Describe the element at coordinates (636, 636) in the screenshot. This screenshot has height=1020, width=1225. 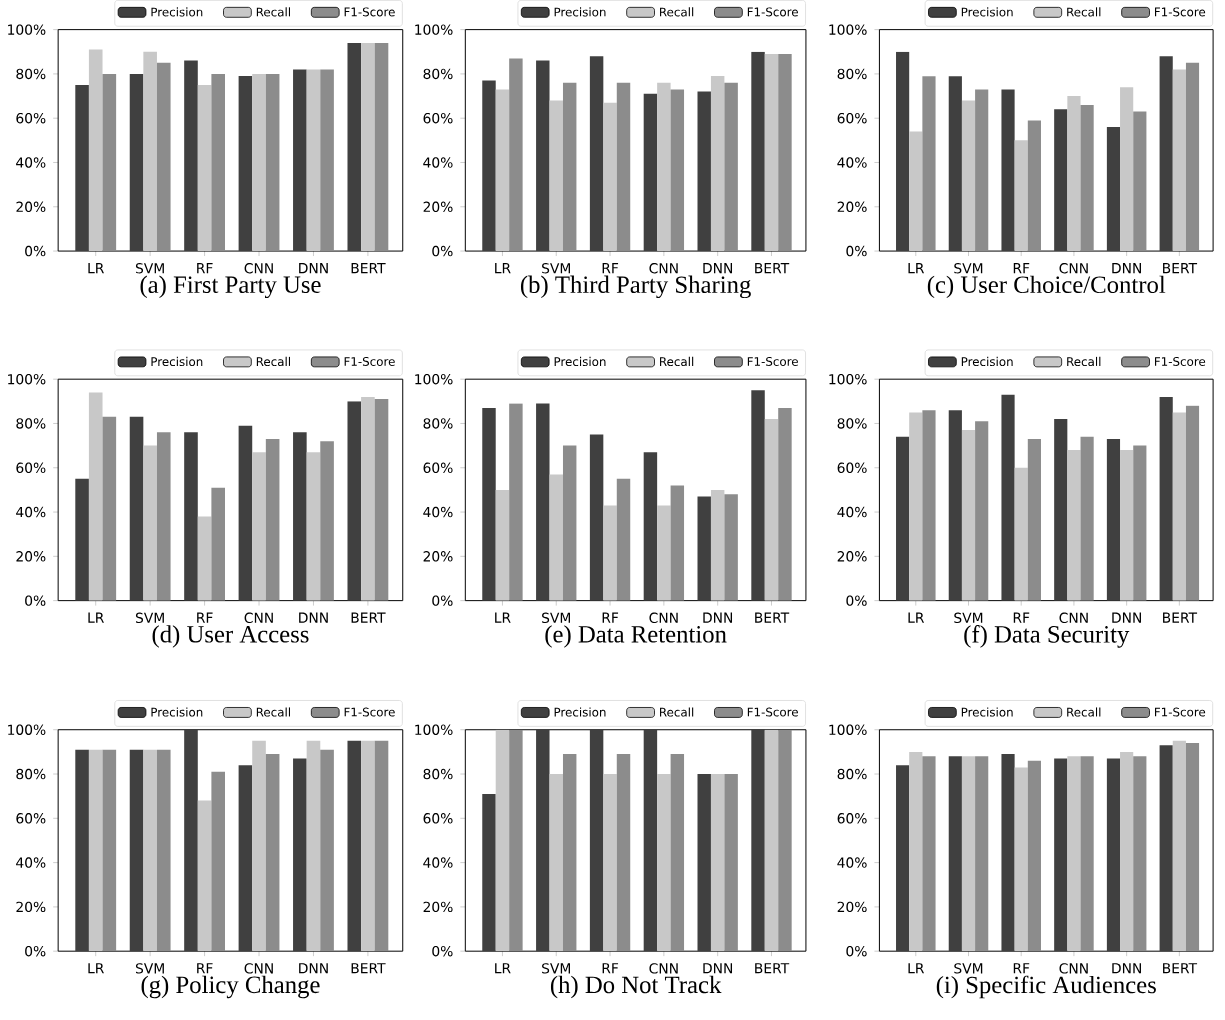
I see `text: (e) Data Retention` at that location.